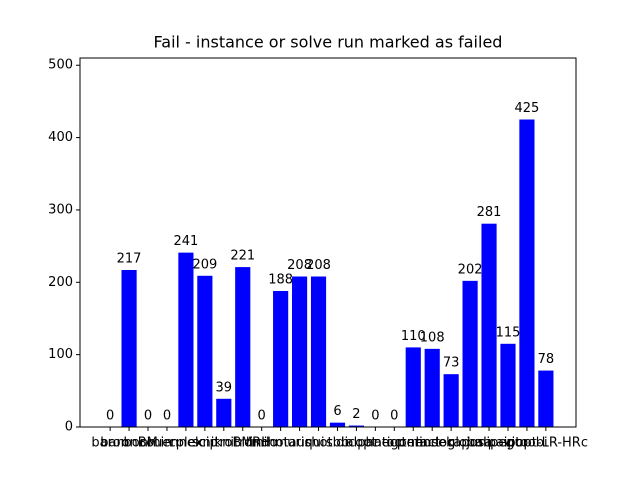 This screenshot has height=480, width=640. What do you see at coordinates (60, 209) in the screenshot?
I see `y-tick-label: 300` at bounding box center [60, 209].